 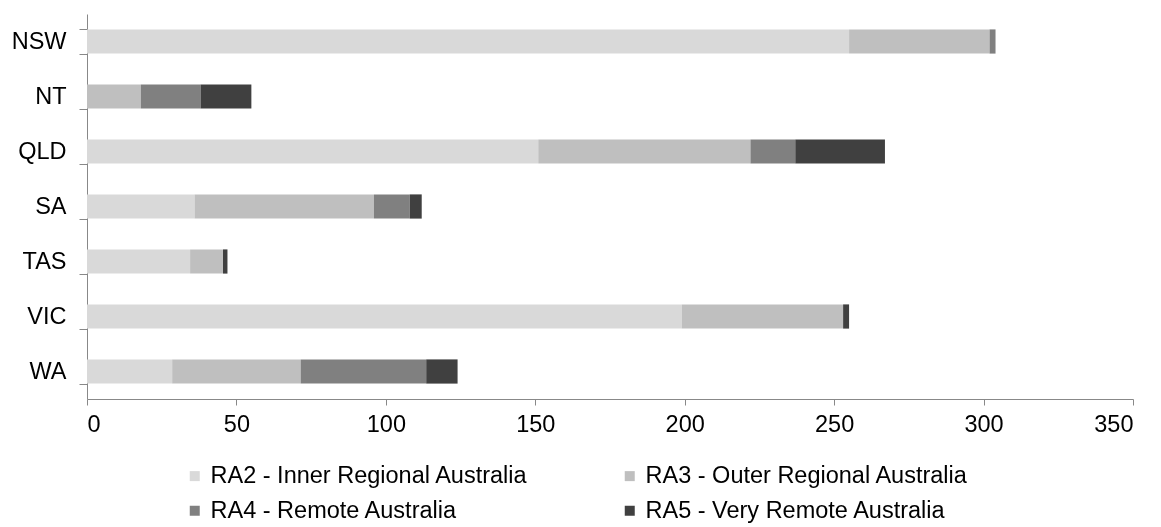 I want to click on y-tick-label: WA, so click(x=48, y=371).